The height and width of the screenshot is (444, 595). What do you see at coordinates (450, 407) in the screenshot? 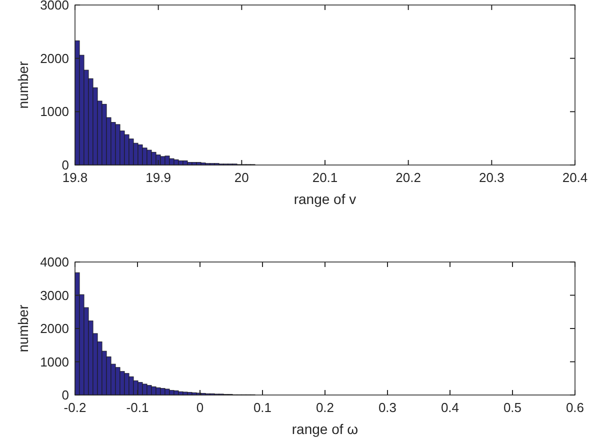
I see `x-tick-label: 0.4` at bounding box center [450, 407].